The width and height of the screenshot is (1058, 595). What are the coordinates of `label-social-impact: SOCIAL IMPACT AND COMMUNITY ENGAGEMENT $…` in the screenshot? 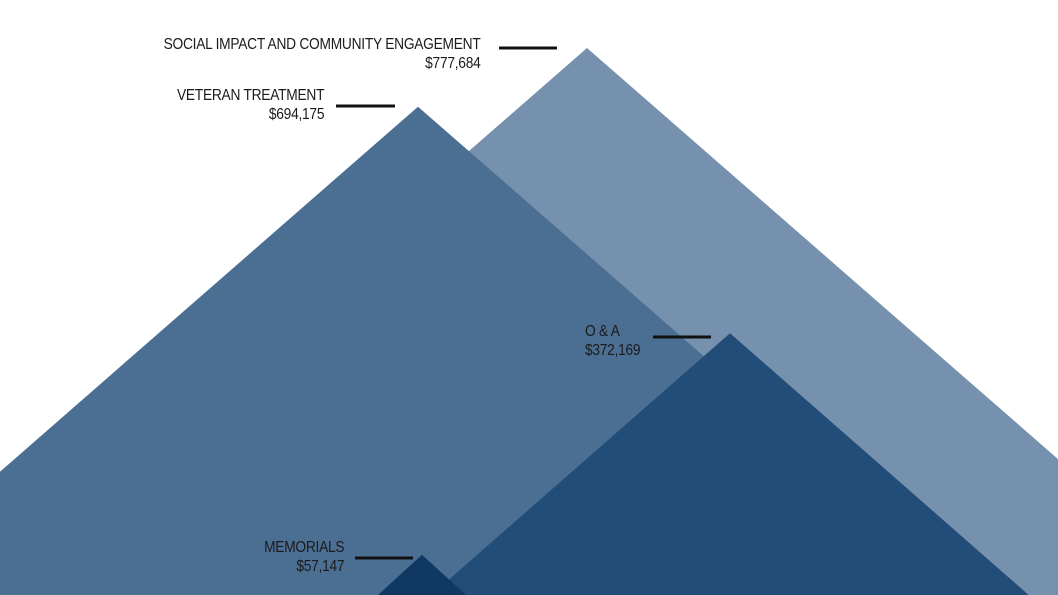 It's located at (321, 54).